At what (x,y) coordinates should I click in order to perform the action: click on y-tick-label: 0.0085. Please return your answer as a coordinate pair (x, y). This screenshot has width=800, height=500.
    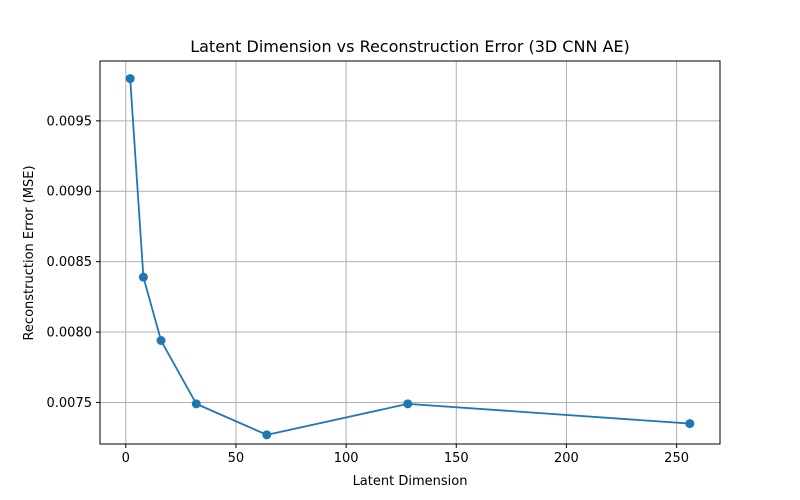
    Looking at the image, I should click on (70, 262).